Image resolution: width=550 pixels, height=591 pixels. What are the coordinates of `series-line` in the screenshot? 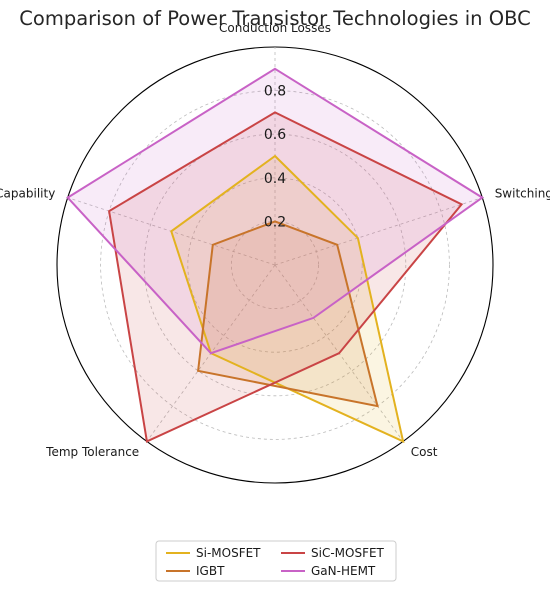 It's located at (287, 314).